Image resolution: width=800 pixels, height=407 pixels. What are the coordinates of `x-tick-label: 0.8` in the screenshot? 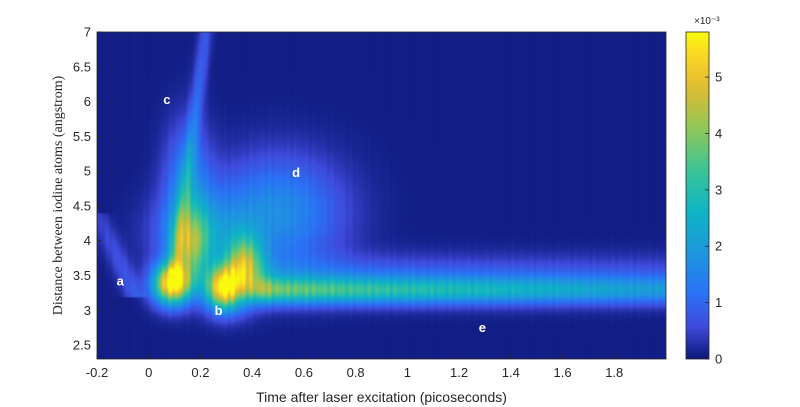 It's located at (356, 372).